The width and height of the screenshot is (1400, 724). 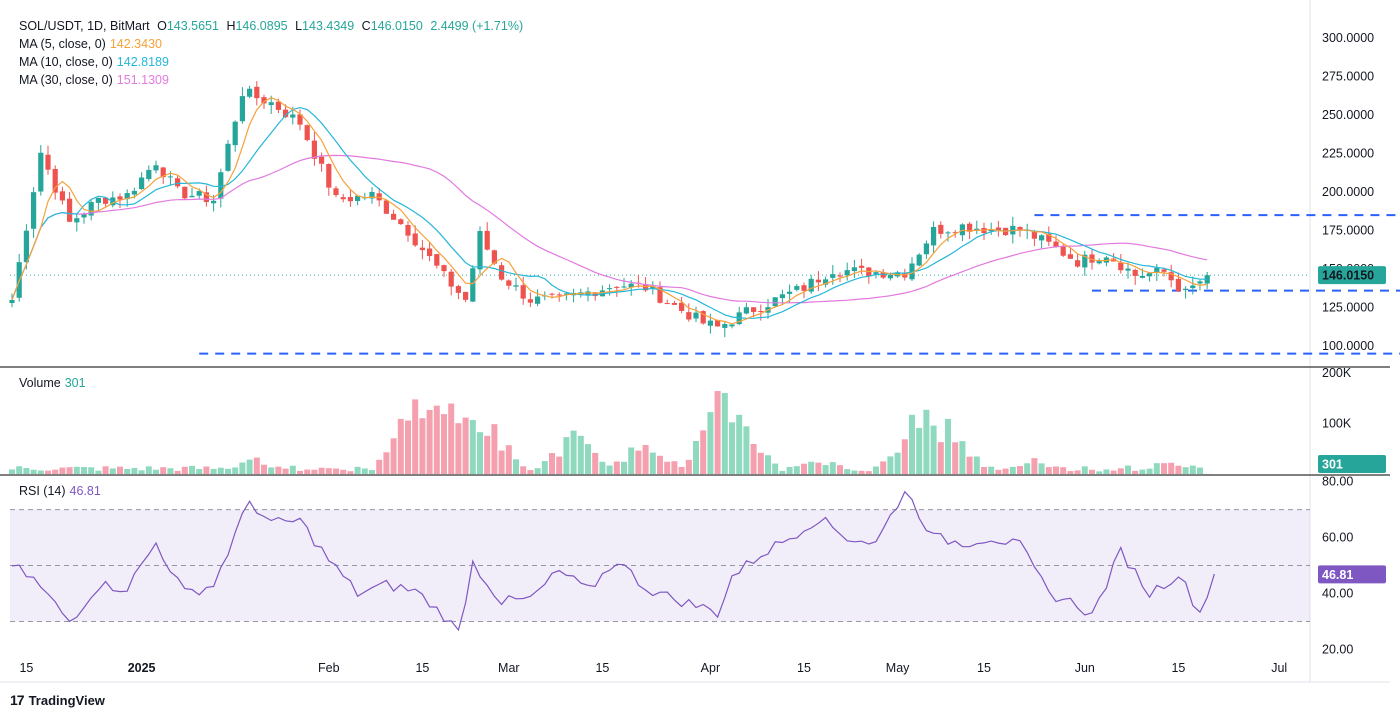 What do you see at coordinates (142, 668) in the screenshot?
I see `time-tick-label: 2025` at bounding box center [142, 668].